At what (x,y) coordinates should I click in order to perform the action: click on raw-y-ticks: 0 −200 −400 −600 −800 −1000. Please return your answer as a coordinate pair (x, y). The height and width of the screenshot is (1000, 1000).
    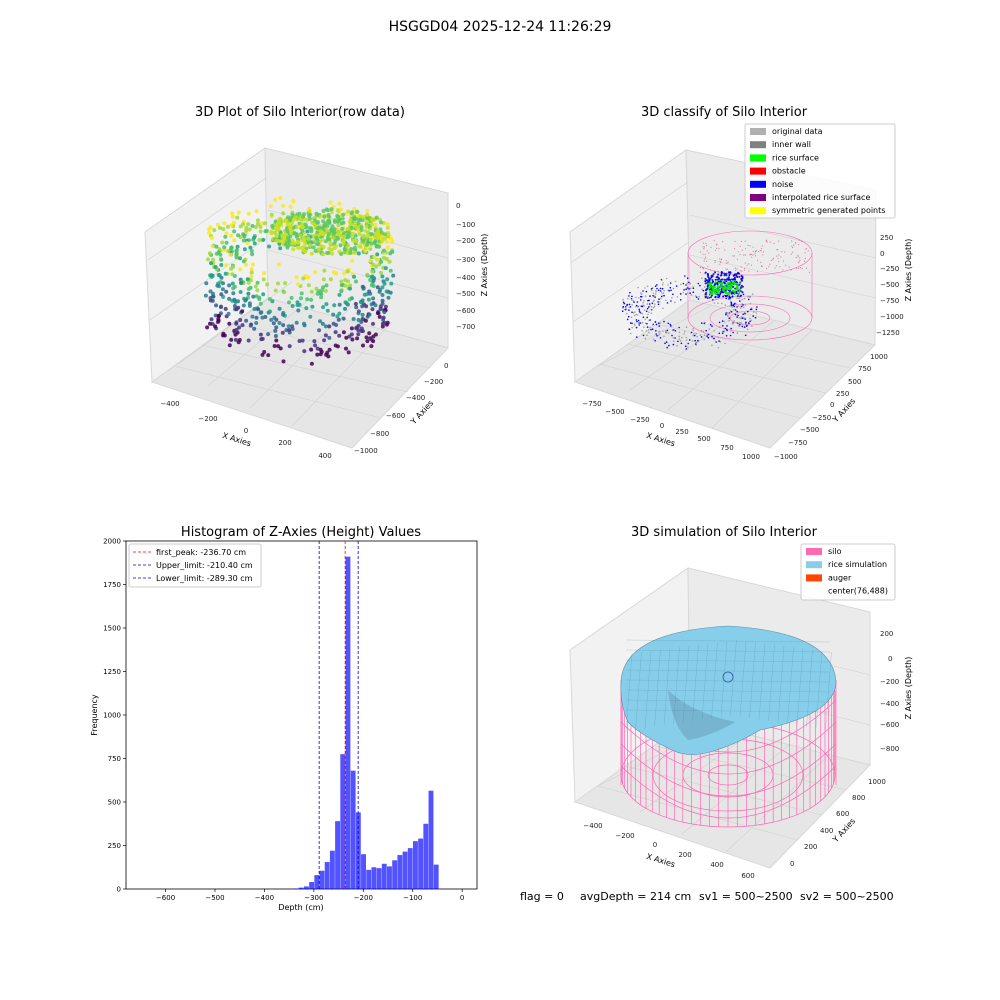
    Looking at the image, I should click on (401, 408).